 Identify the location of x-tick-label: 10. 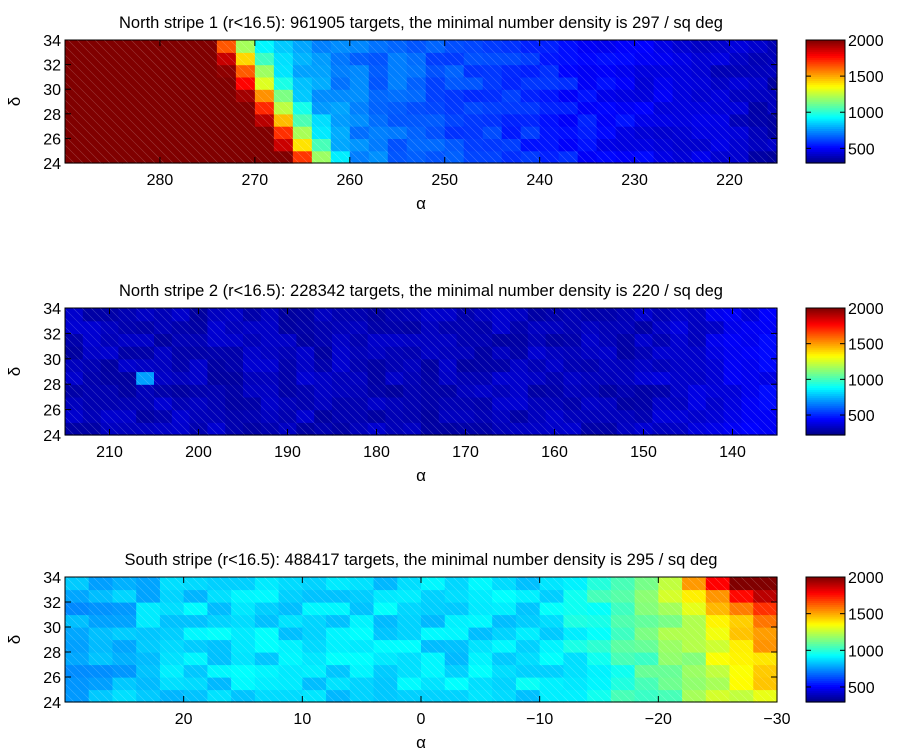
(302, 719).